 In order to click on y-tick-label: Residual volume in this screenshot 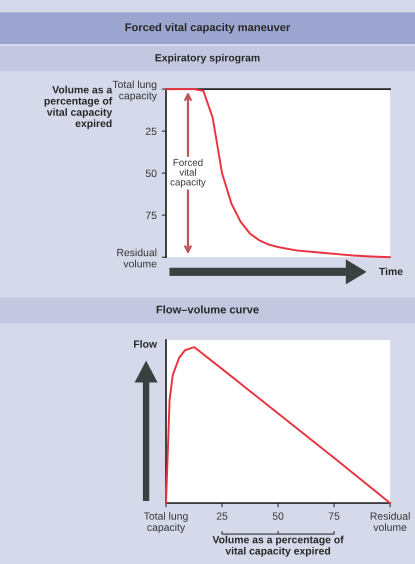, I will do `click(137, 258)`.